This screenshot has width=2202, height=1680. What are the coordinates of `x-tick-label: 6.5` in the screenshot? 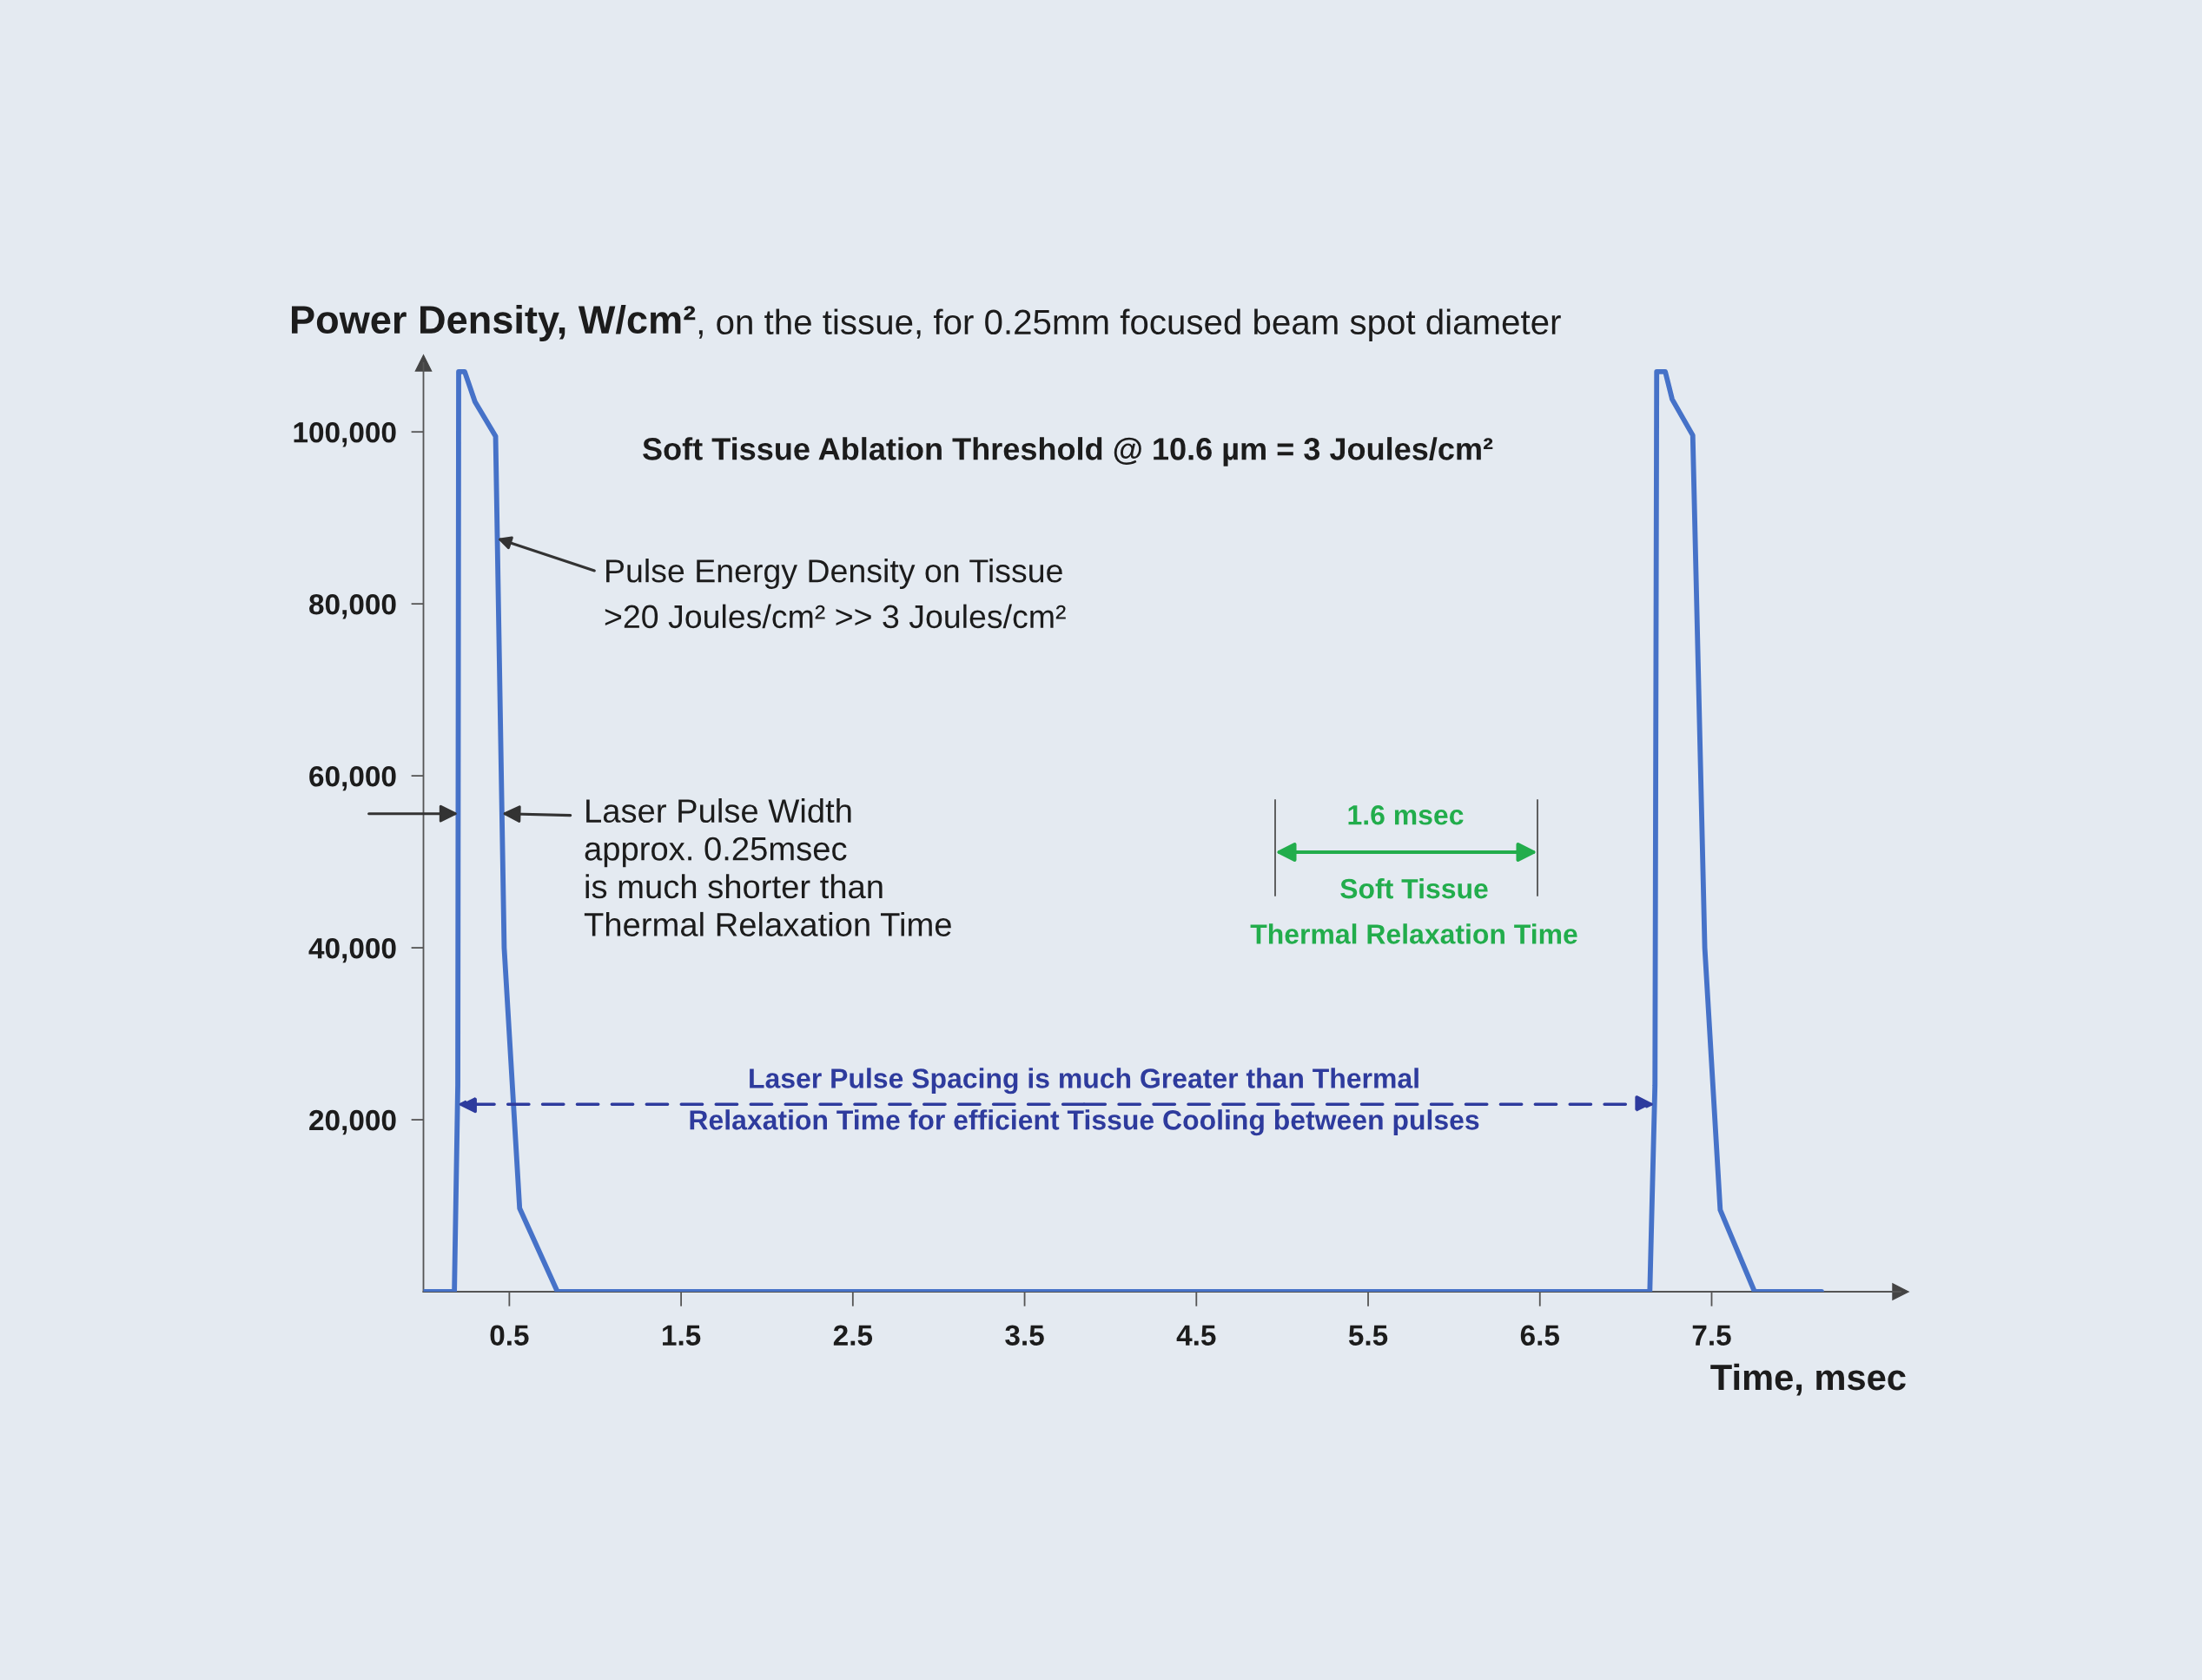 It's located at (1539, 1335).